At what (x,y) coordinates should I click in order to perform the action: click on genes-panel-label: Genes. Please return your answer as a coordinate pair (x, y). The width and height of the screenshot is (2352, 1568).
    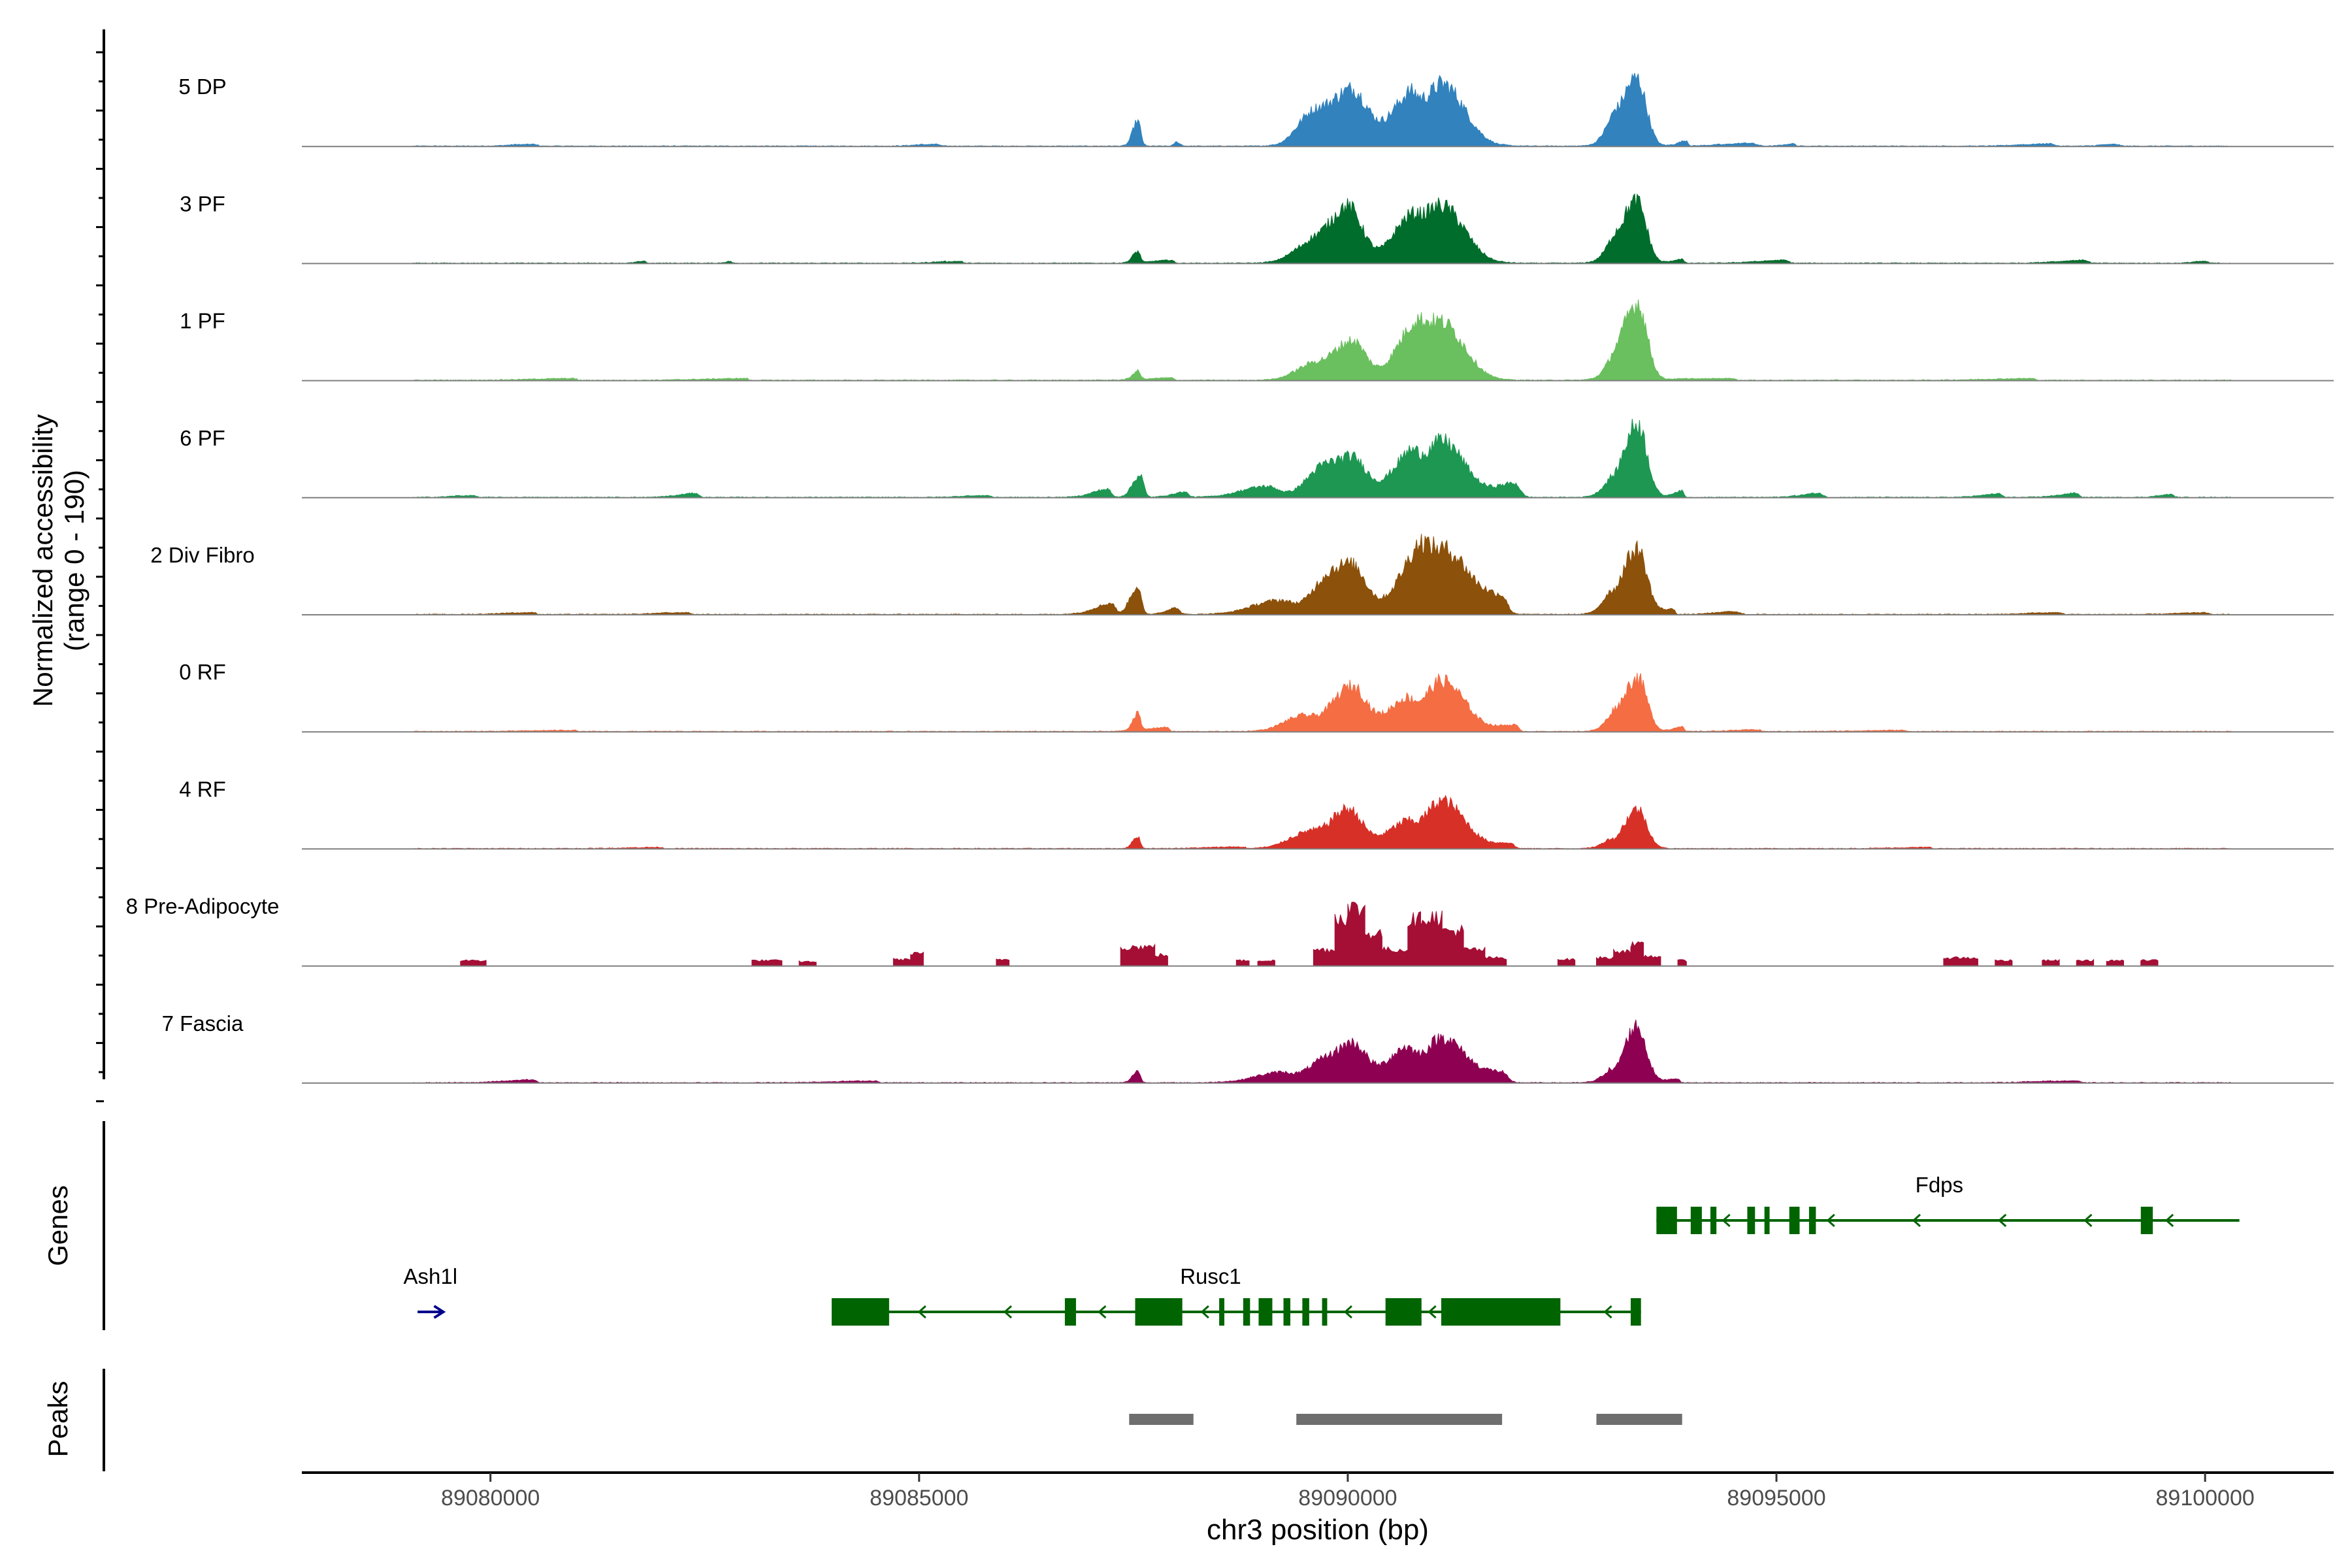
    Looking at the image, I should click on (57, 1225).